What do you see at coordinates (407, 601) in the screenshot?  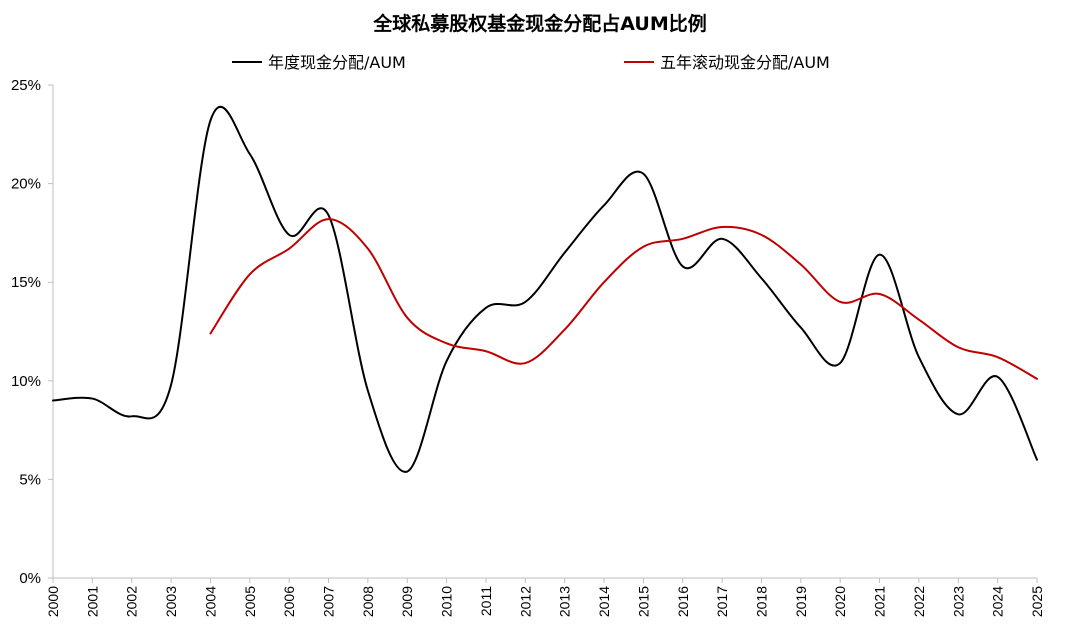 I see `x-tick-label: 2009` at bounding box center [407, 601].